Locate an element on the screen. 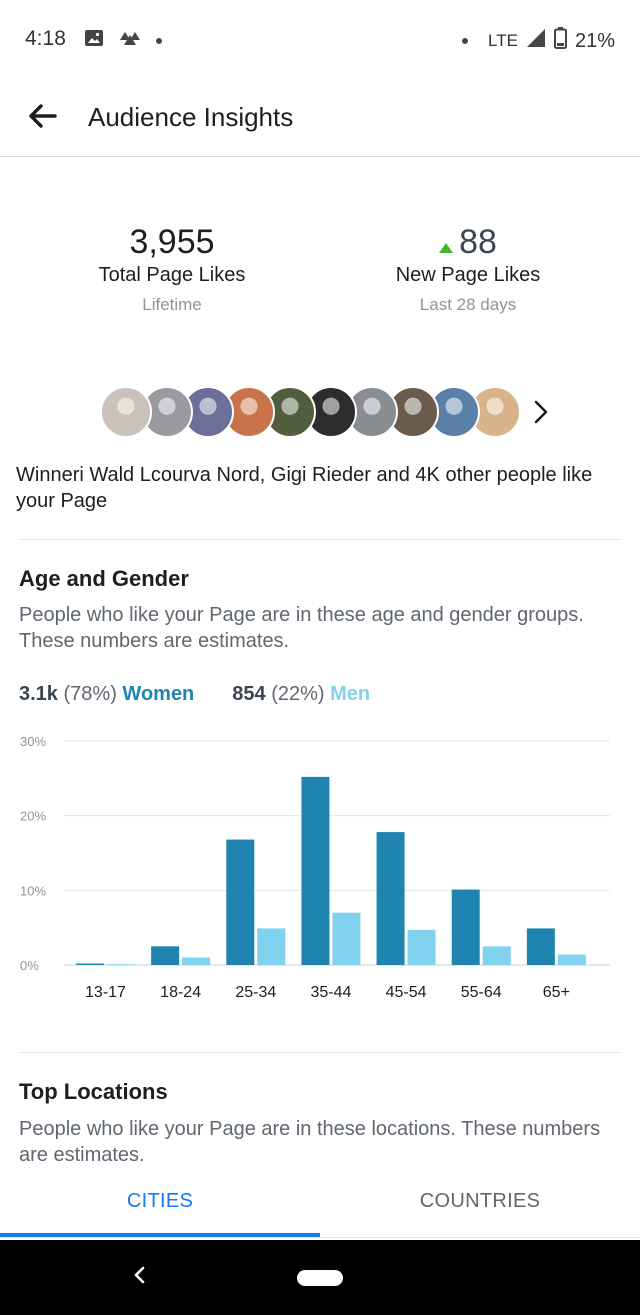 The image size is (640, 1315). status-notification-icons is located at coordinates (123, 40).